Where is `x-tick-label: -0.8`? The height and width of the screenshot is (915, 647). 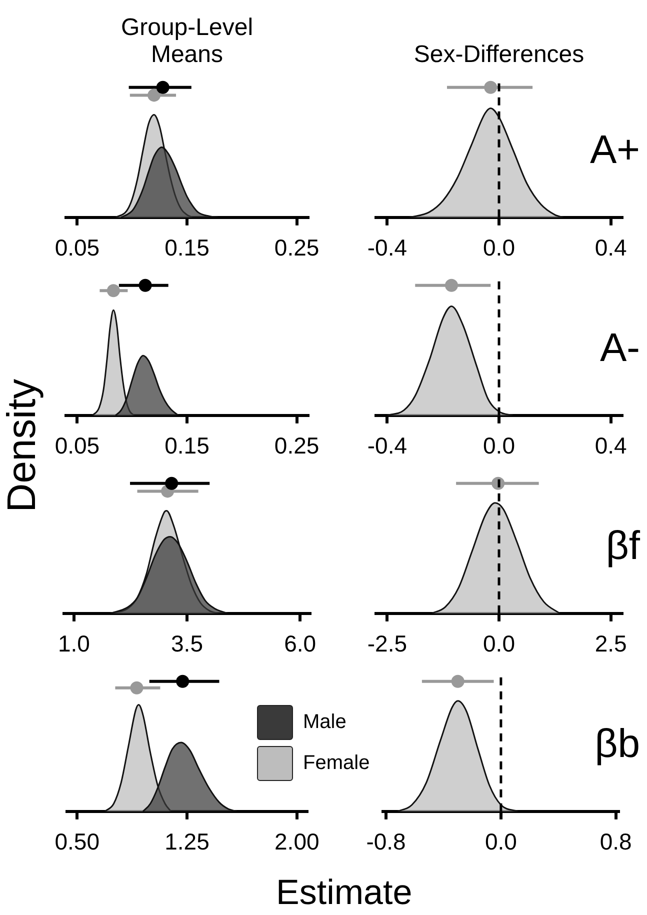 x-tick-label: -0.8 is located at coordinates (386, 841).